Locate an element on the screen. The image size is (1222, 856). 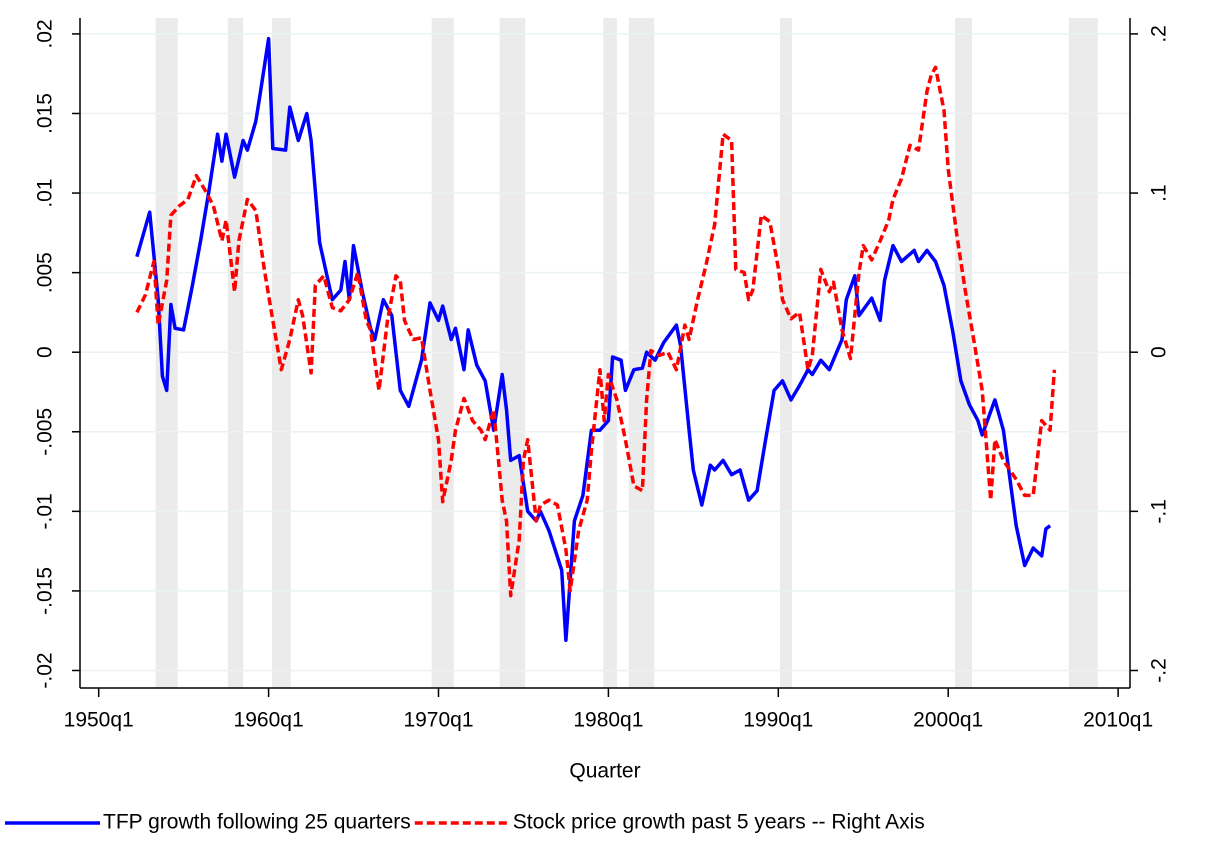
x-tick-label: 2010q1 is located at coordinates (1118, 720).